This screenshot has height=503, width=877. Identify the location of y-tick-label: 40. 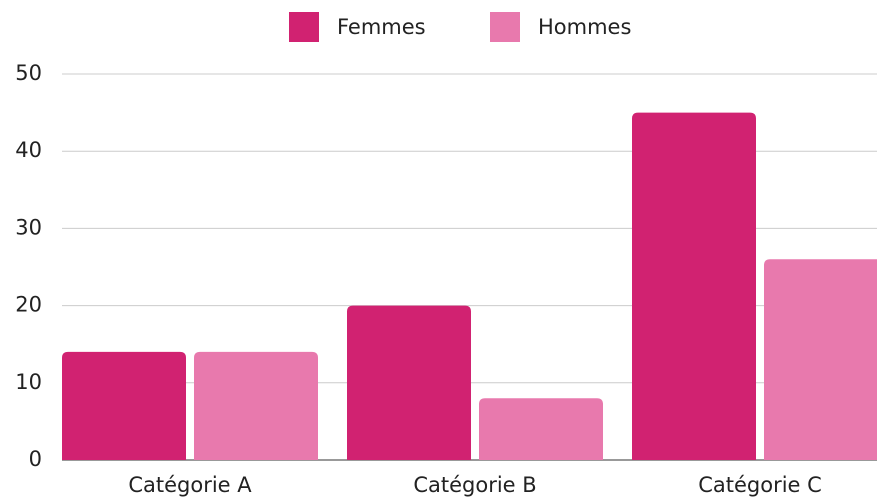
(28, 150).